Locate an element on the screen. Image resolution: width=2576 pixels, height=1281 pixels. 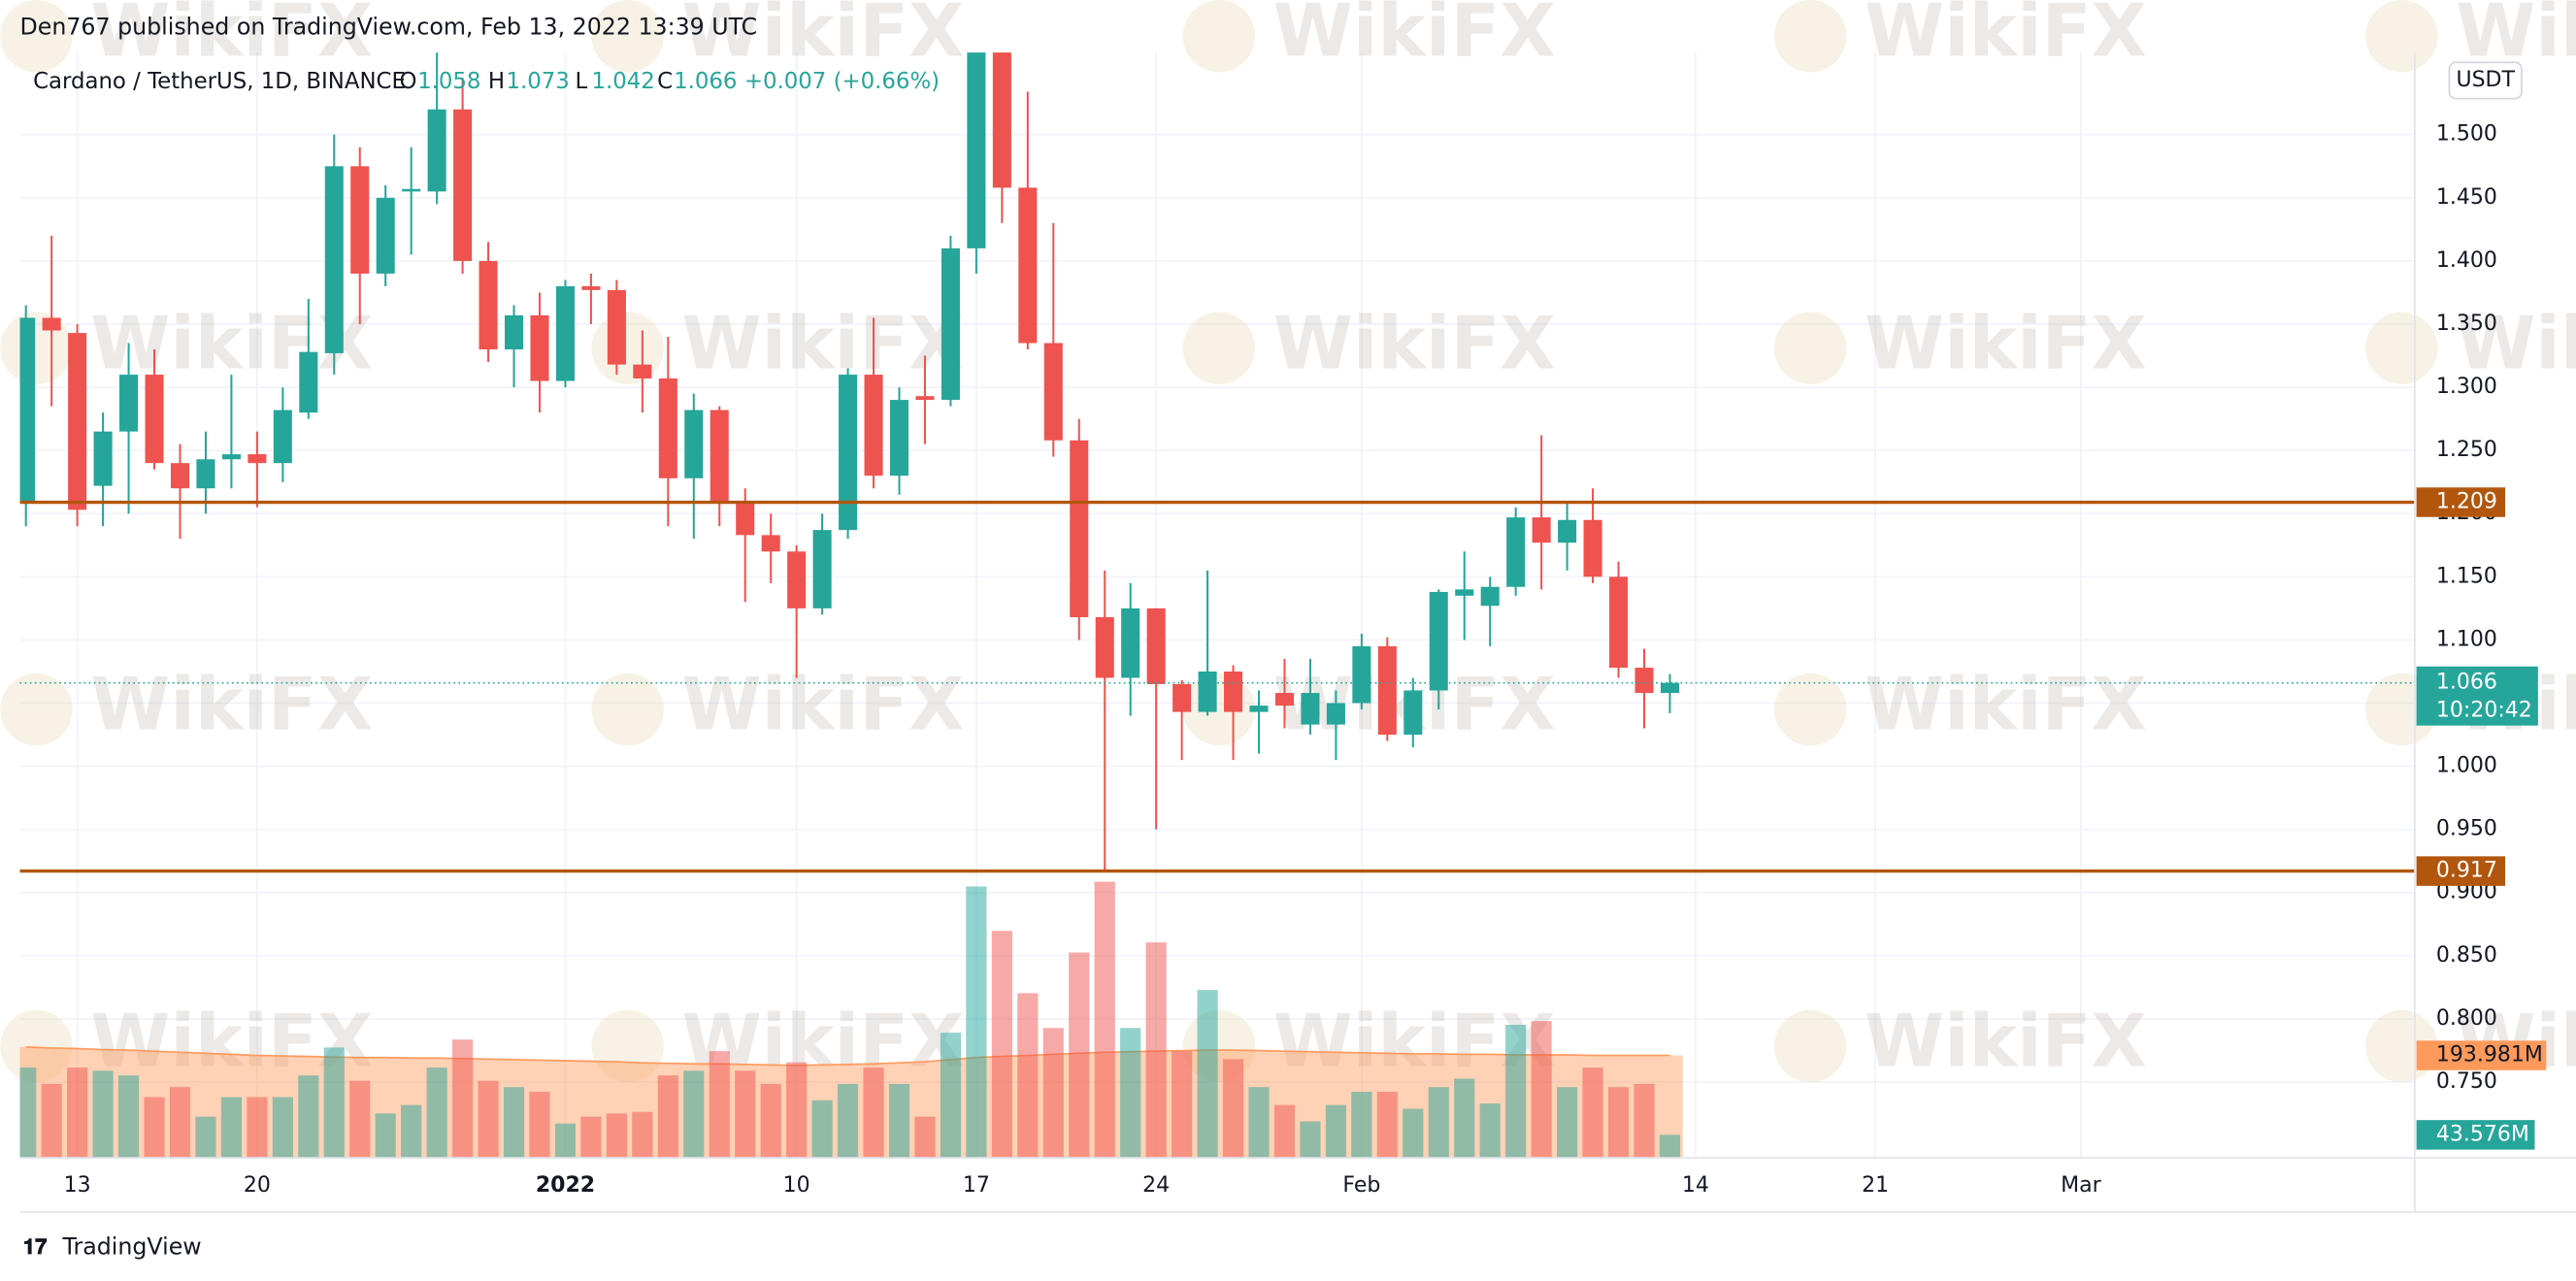
level-label: 1.209 is located at coordinates (2466, 502).